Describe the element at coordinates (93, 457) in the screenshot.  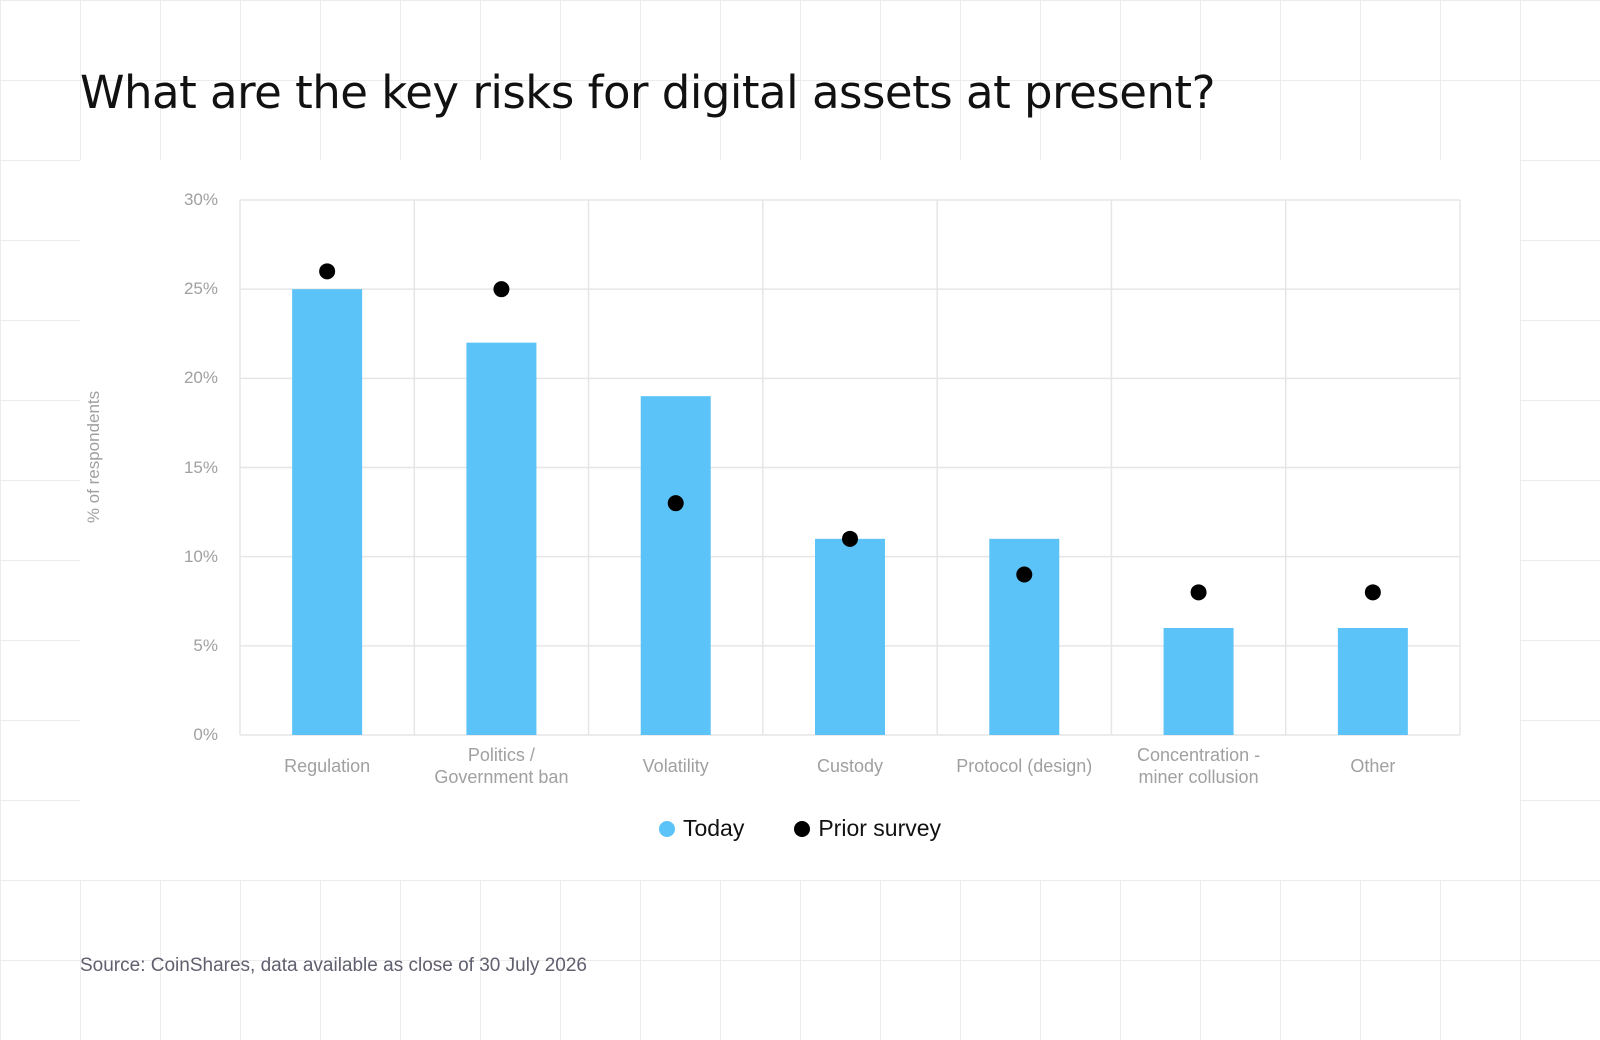
I see `y-axis-label: % of respondents` at that location.